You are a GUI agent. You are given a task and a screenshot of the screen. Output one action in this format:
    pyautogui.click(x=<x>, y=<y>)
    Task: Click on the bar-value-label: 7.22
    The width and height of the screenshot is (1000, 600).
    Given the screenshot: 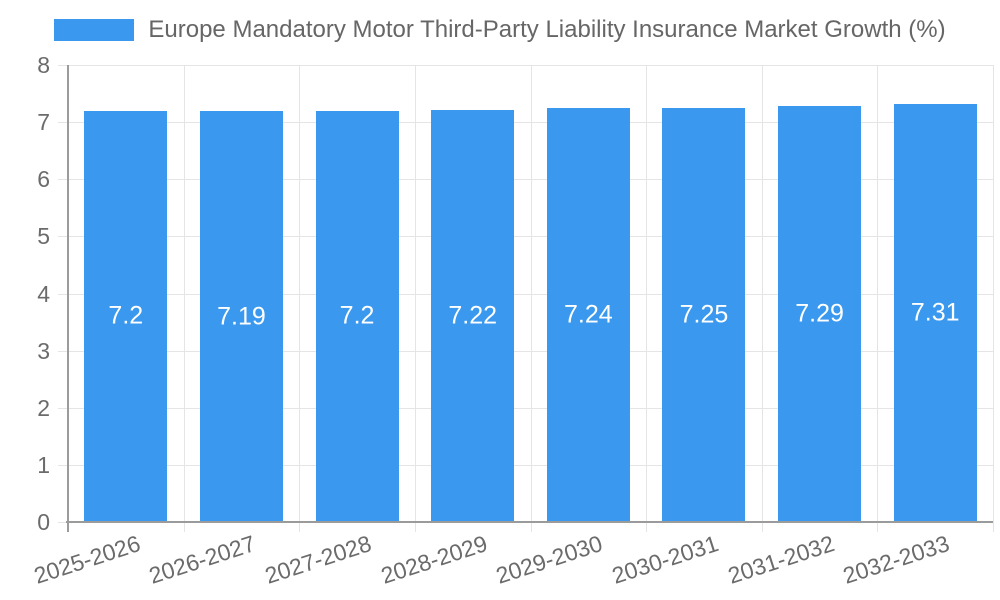 What is the action you would take?
    pyautogui.click(x=473, y=315)
    